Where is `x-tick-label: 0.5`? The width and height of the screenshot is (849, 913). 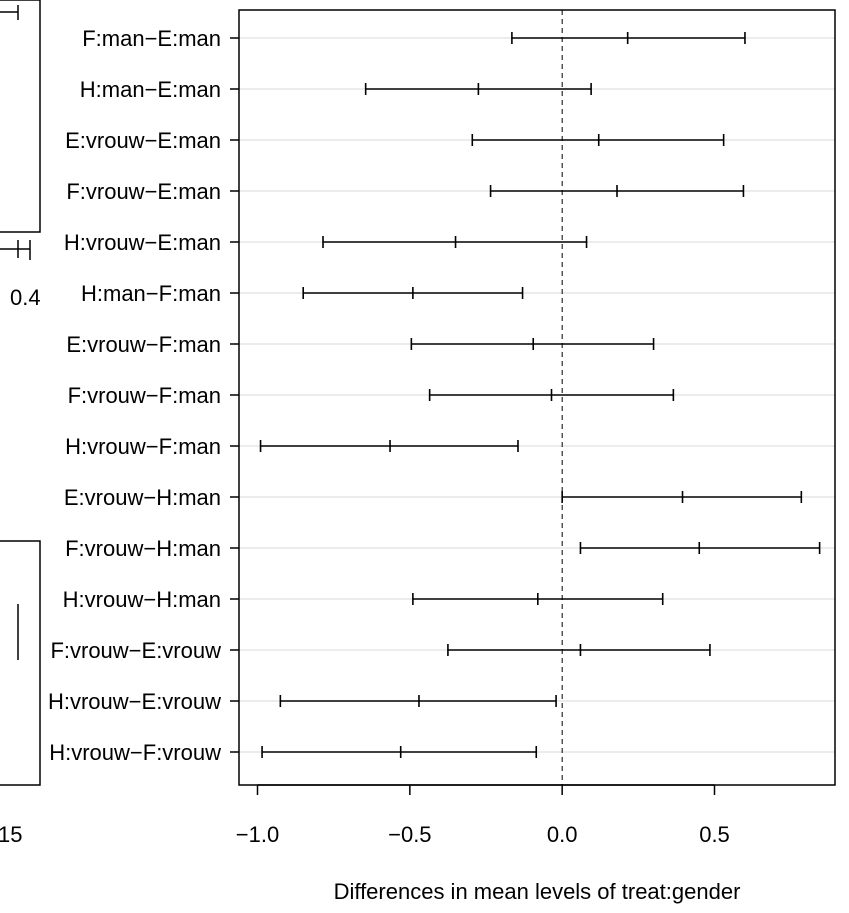 x-tick-label: 0.5 is located at coordinates (714, 834).